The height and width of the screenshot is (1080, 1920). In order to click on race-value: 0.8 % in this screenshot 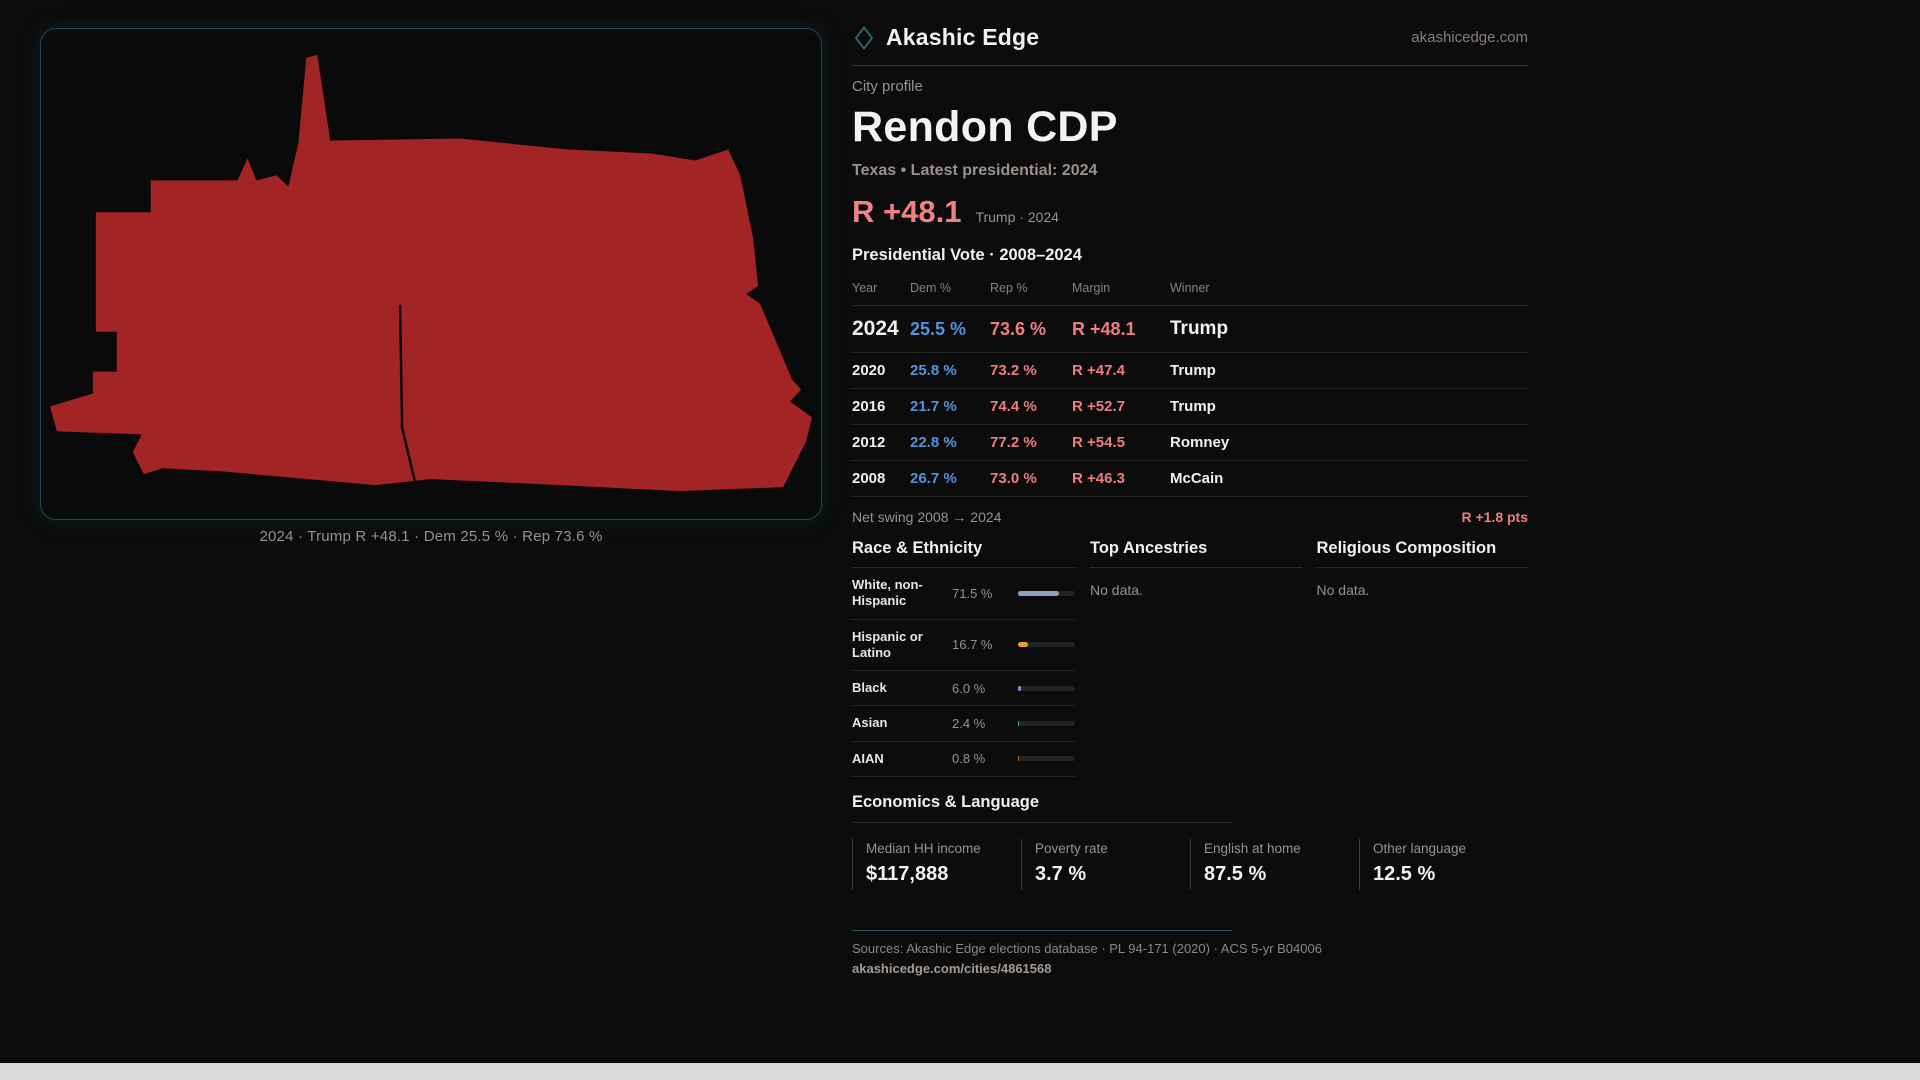, I will do `click(969, 759)`.